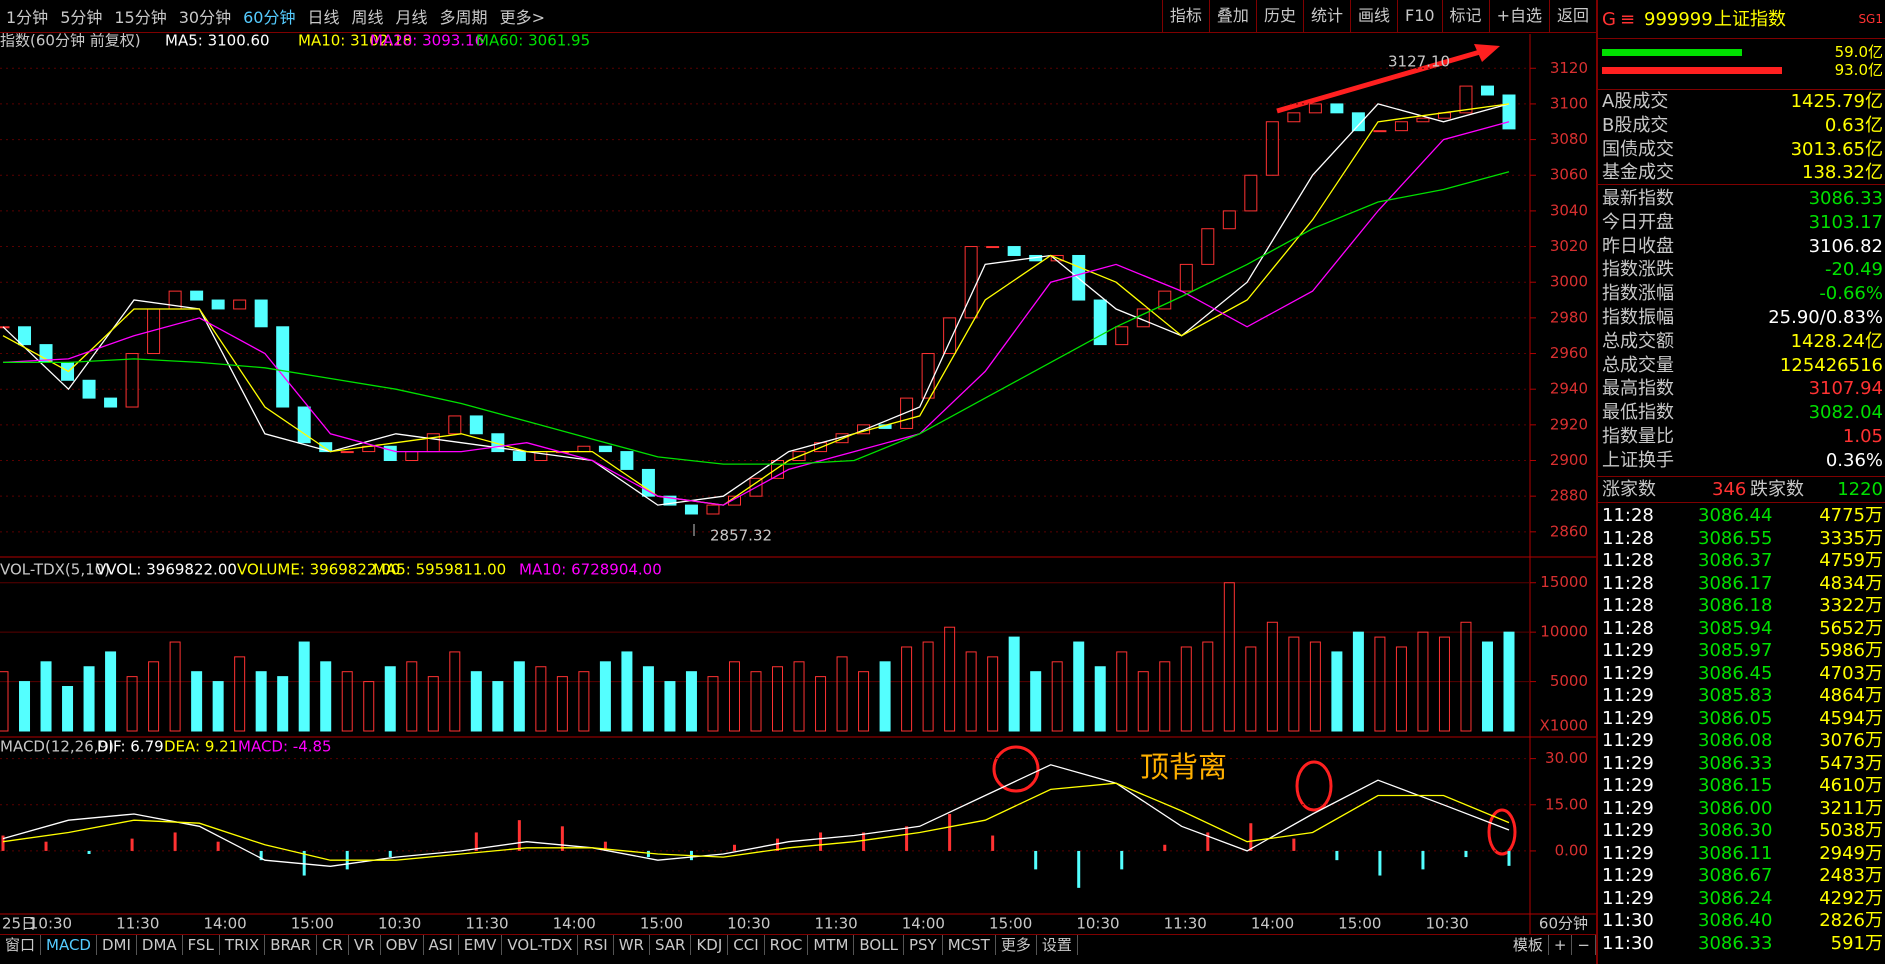 Image resolution: width=1885 pixels, height=964 pixels. What do you see at coordinates (596, 945) in the screenshot?
I see `indicator-tab: RSI` at bounding box center [596, 945].